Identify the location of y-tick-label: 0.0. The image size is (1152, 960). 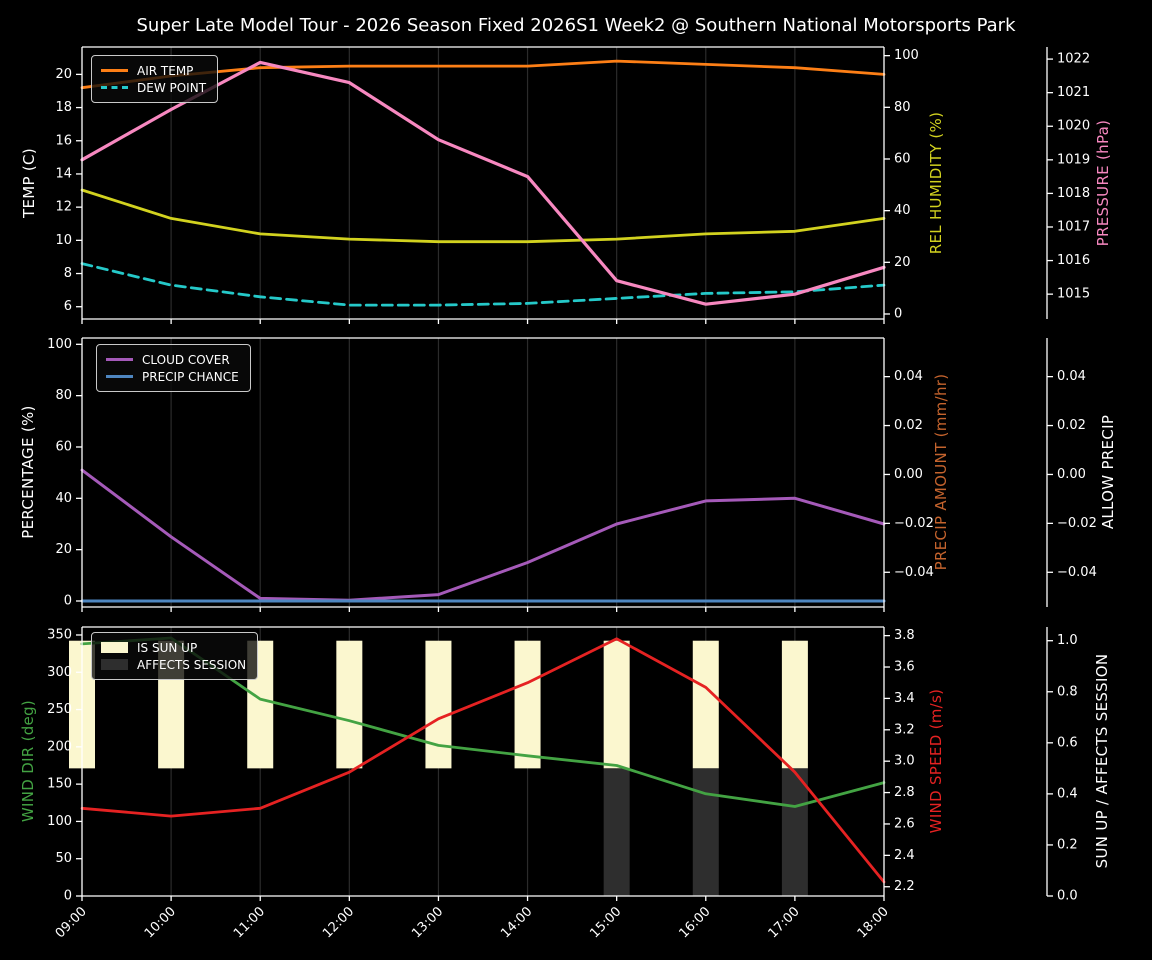
(1067, 896).